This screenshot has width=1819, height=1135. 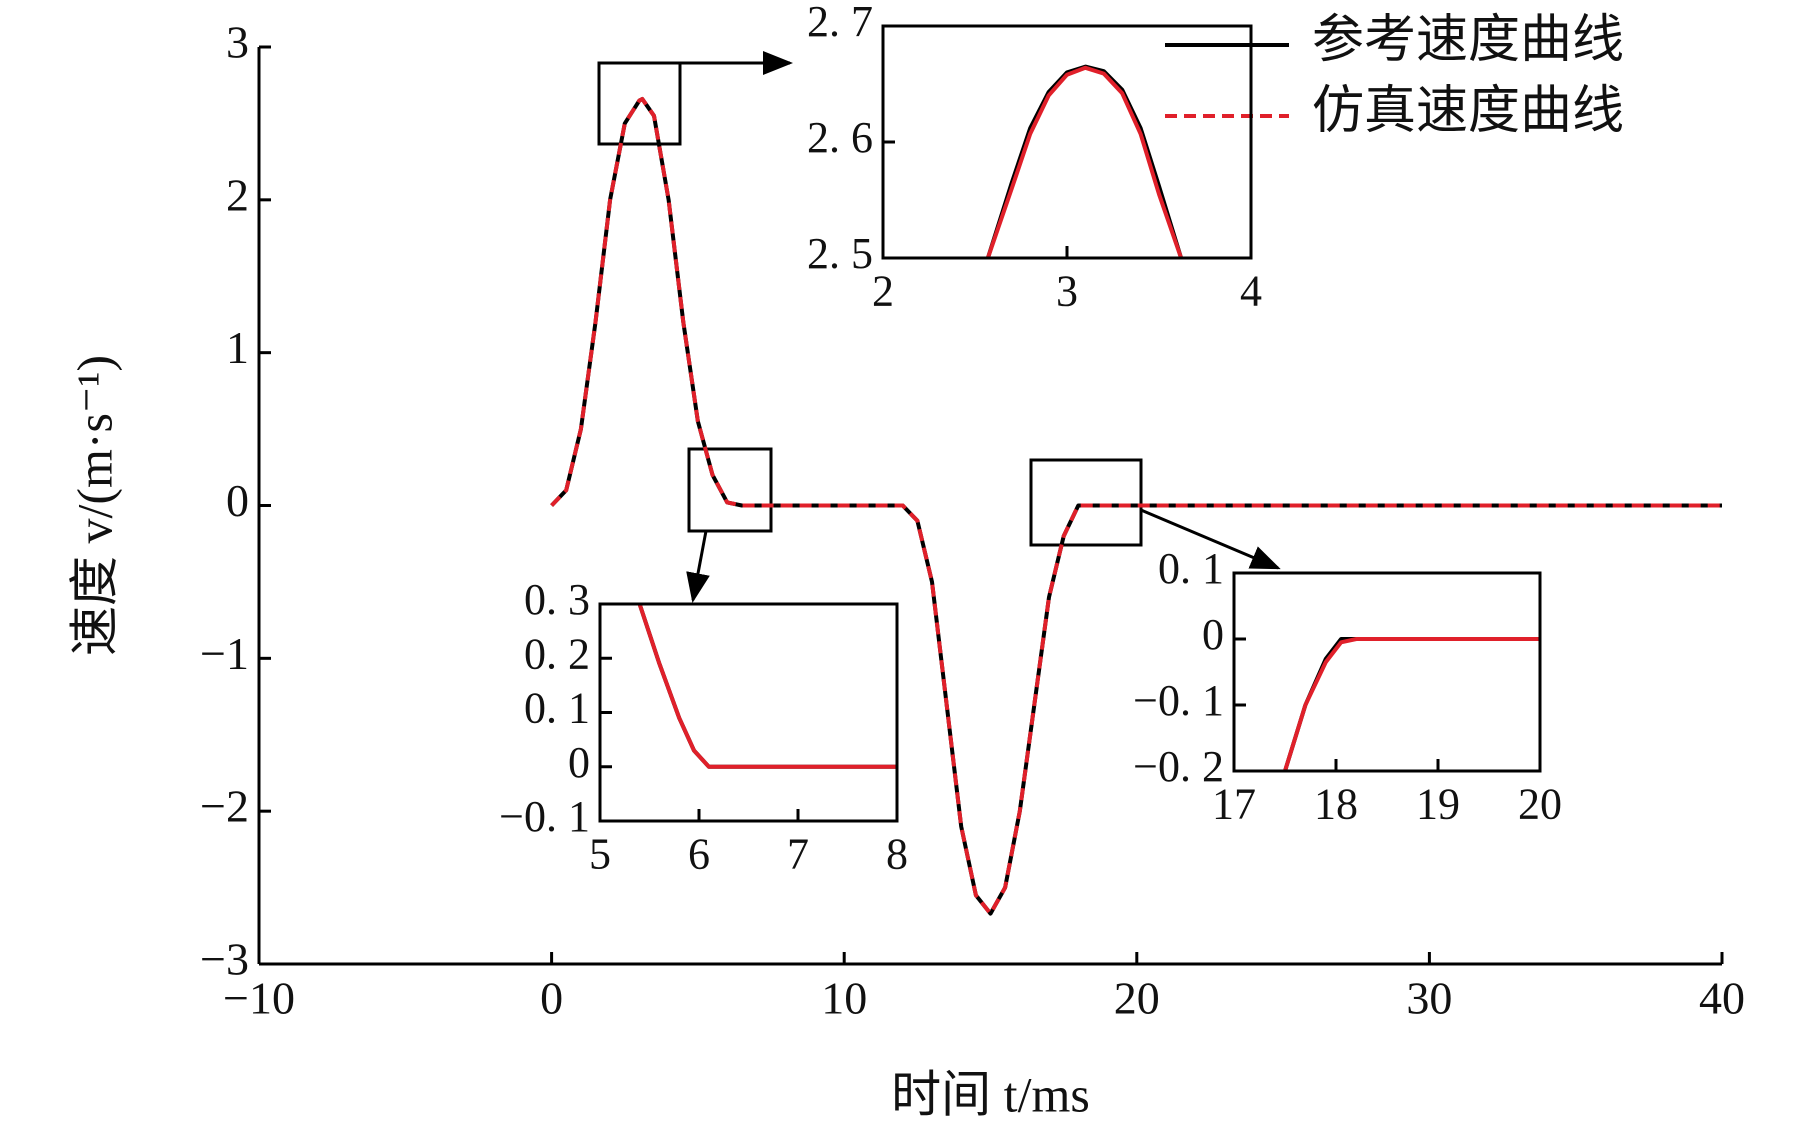 What do you see at coordinates (1067, 290) in the screenshot?
I see `x-tick-label: 3` at bounding box center [1067, 290].